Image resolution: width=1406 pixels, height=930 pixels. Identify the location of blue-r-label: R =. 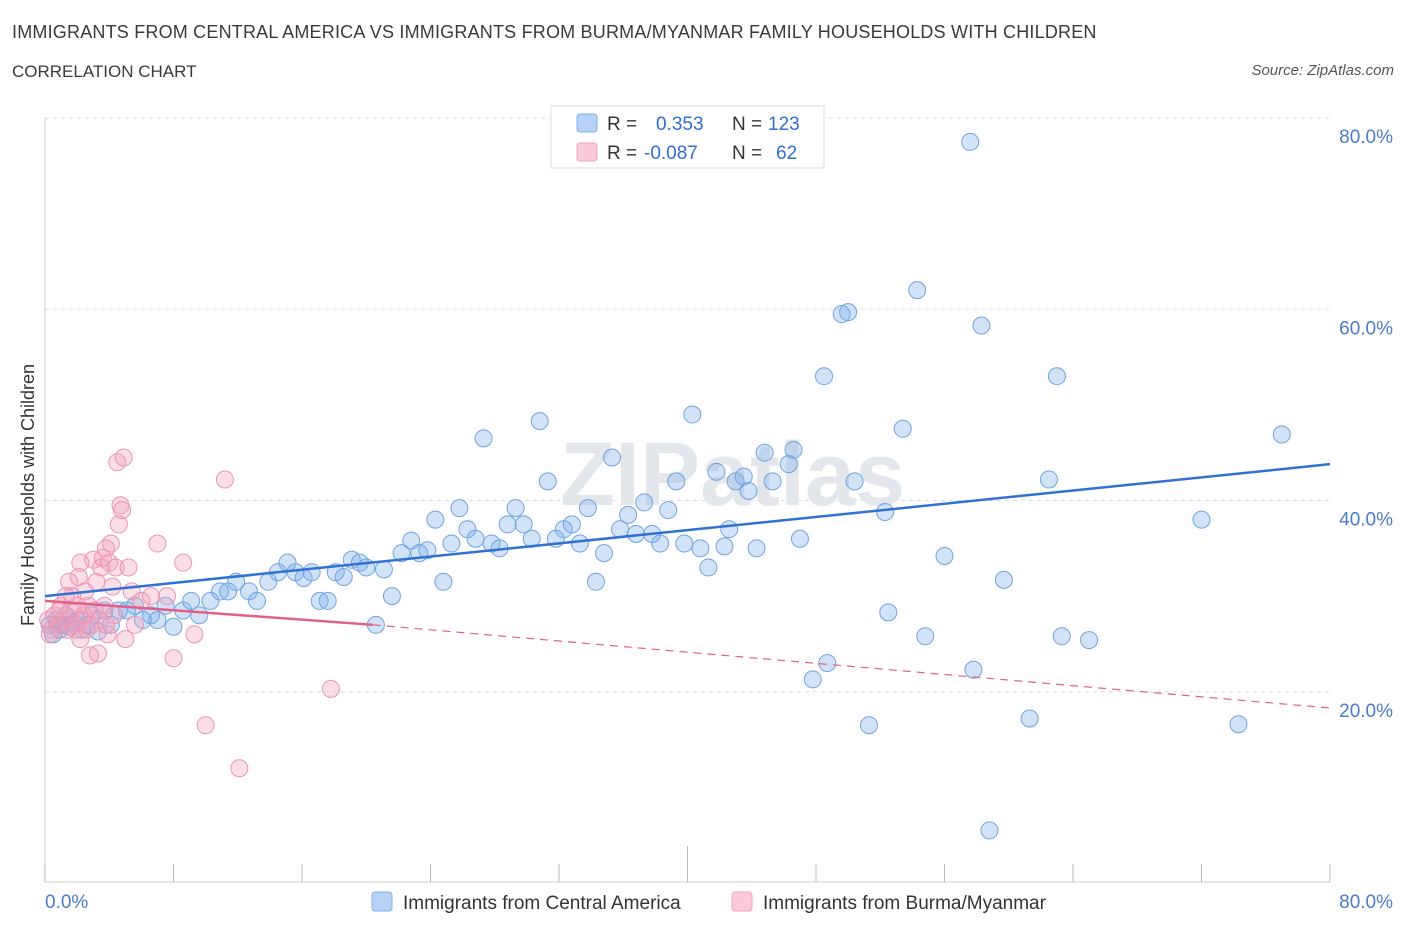
(622, 124).